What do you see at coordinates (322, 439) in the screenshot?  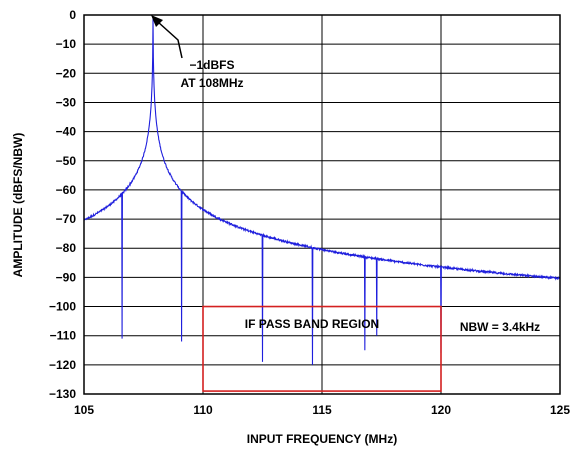 I see `x-axis-title: INPUT FREQUENCY (MHz)` at bounding box center [322, 439].